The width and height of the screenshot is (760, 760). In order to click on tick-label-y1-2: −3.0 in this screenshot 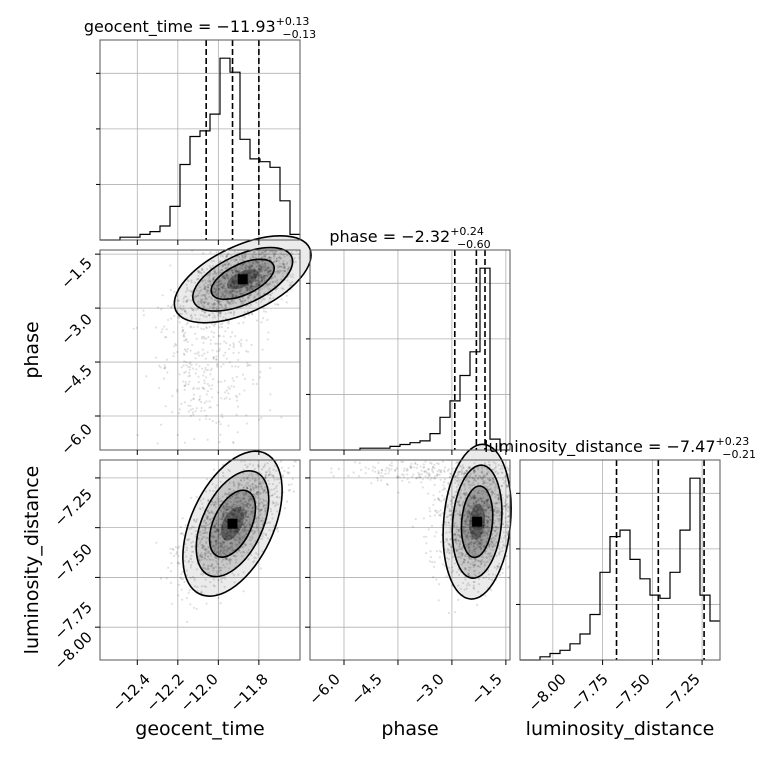, I will do `click(76, 329)`.